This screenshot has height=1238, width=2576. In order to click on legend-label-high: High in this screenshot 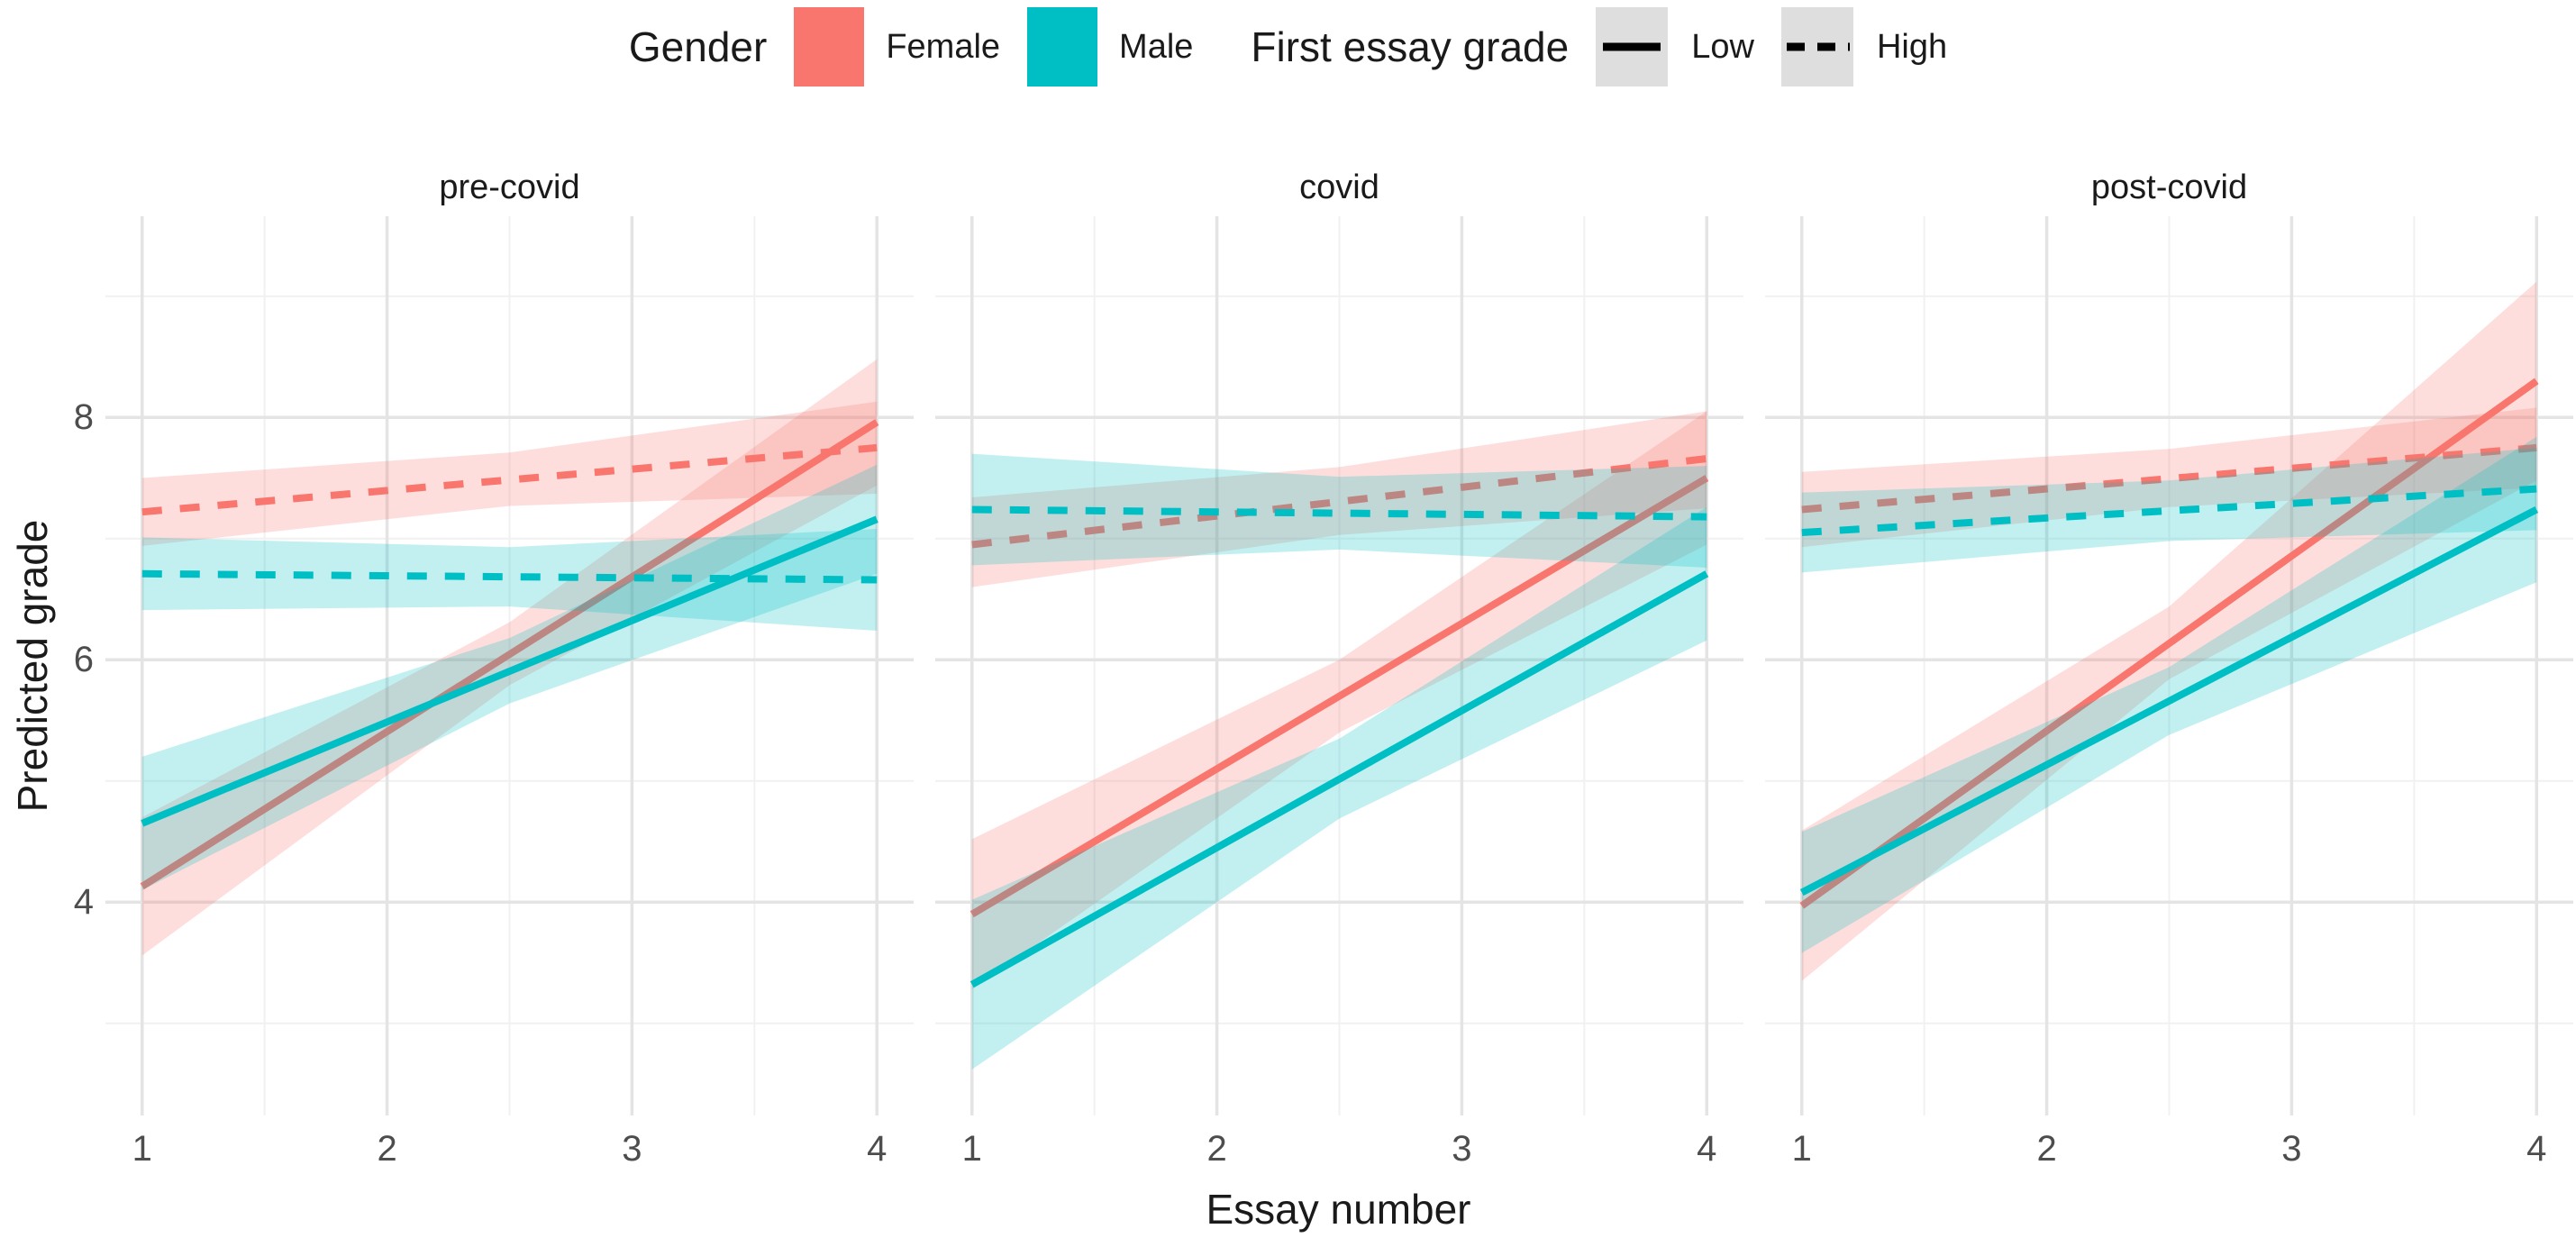, I will do `click(1912, 46)`.